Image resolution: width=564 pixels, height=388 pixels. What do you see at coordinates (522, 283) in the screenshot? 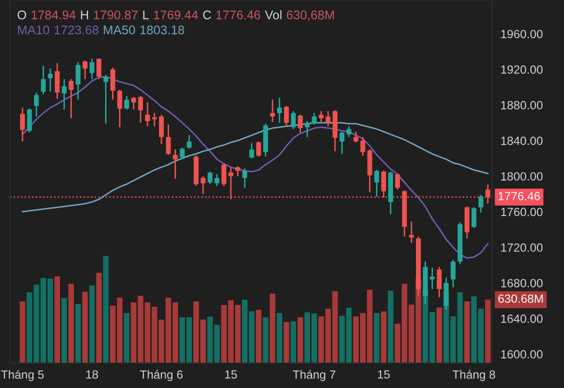
I see `y-tick-label: 1680.00` at bounding box center [522, 283].